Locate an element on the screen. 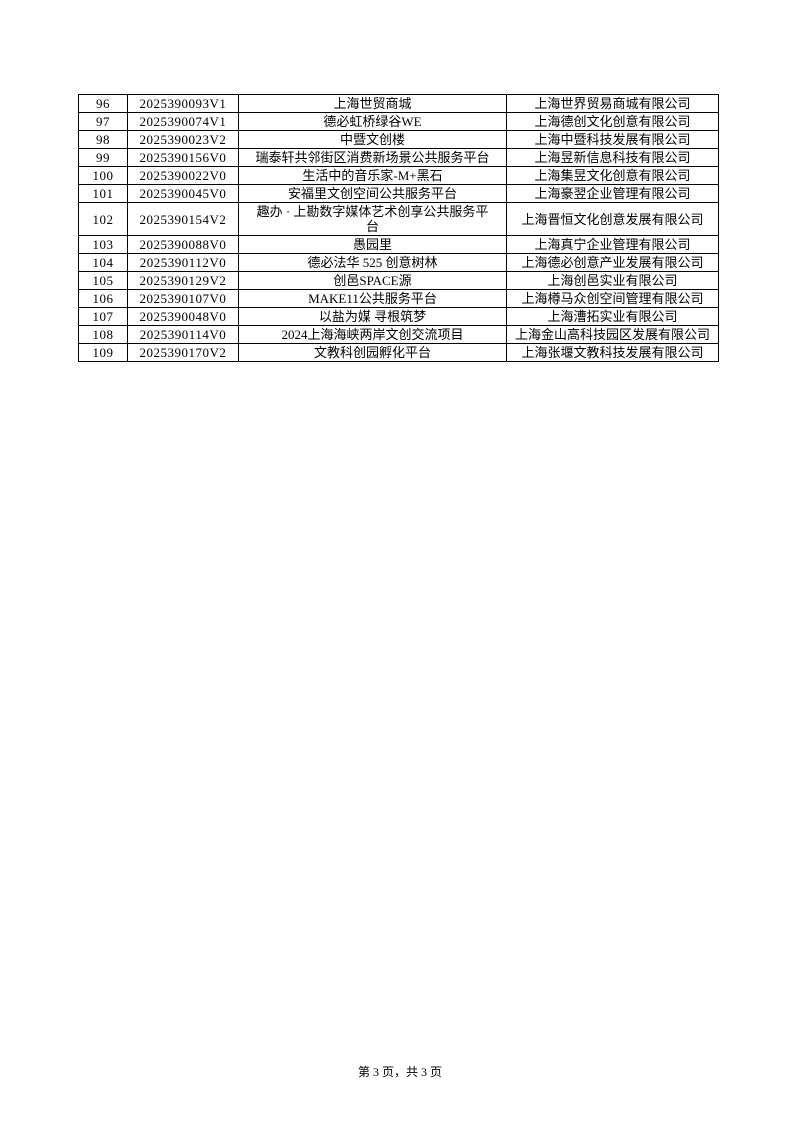 The height and width of the screenshot is (1131, 800). company-name-cell: 上海张堰文教科技发展有限公司 is located at coordinates (612, 352).